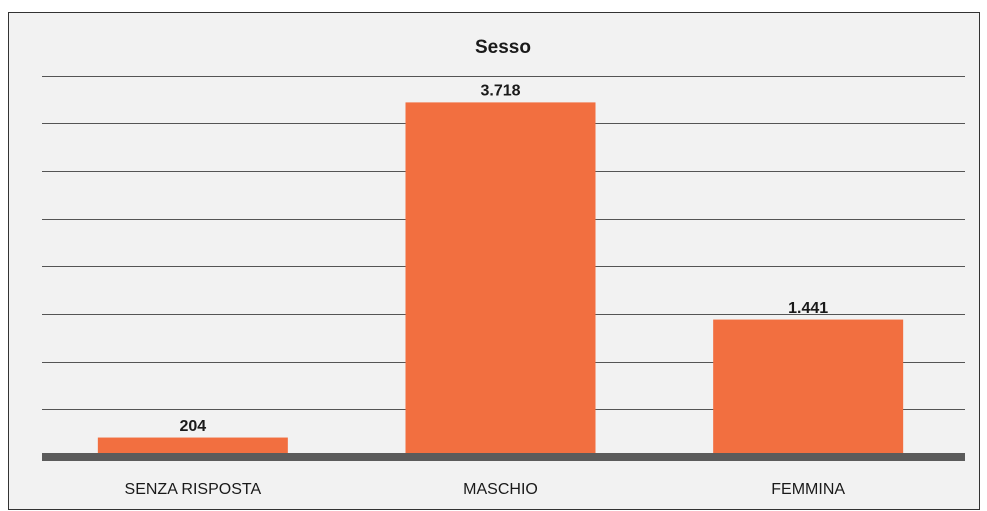 The height and width of the screenshot is (511, 987). What do you see at coordinates (193, 489) in the screenshot?
I see `x-tick-label: SENZA RISPOSTA` at bounding box center [193, 489].